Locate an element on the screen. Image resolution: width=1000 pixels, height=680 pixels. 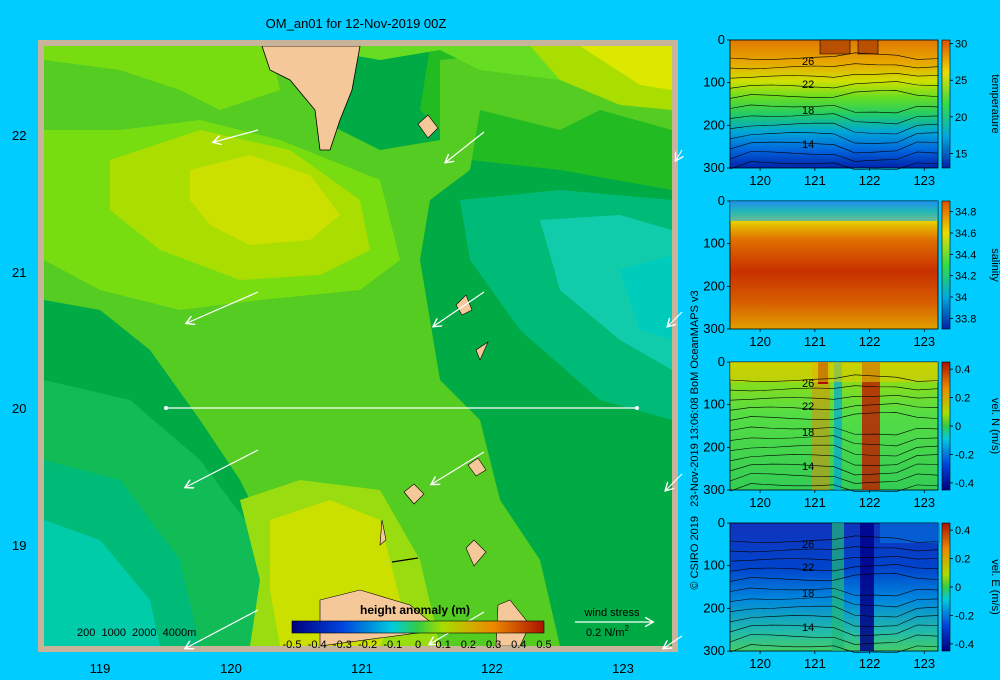
colorbar-tick: -0.5 is located at coordinates (292, 645).